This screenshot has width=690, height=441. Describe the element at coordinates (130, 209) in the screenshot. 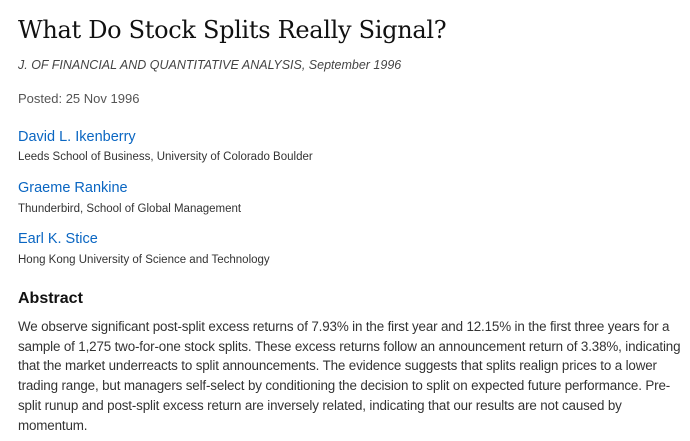

I see `author-affiliation: Thunderbird, School of Global Management` at that location.